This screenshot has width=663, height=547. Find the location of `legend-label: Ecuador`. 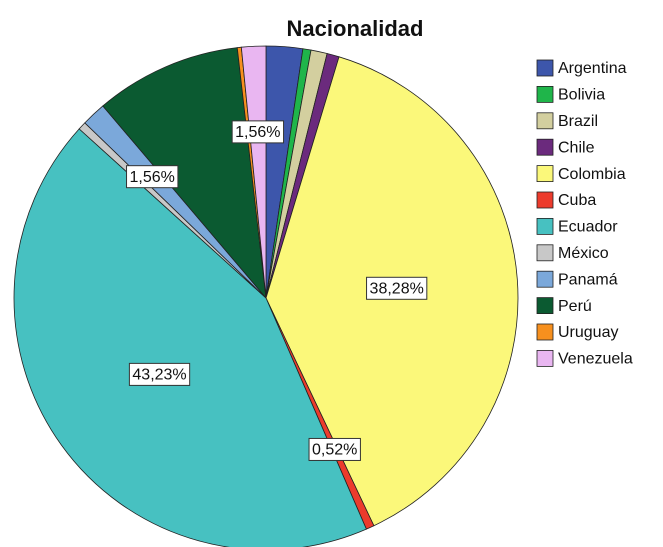

legend-label: Ecuador is located at coordinates (588, 227).